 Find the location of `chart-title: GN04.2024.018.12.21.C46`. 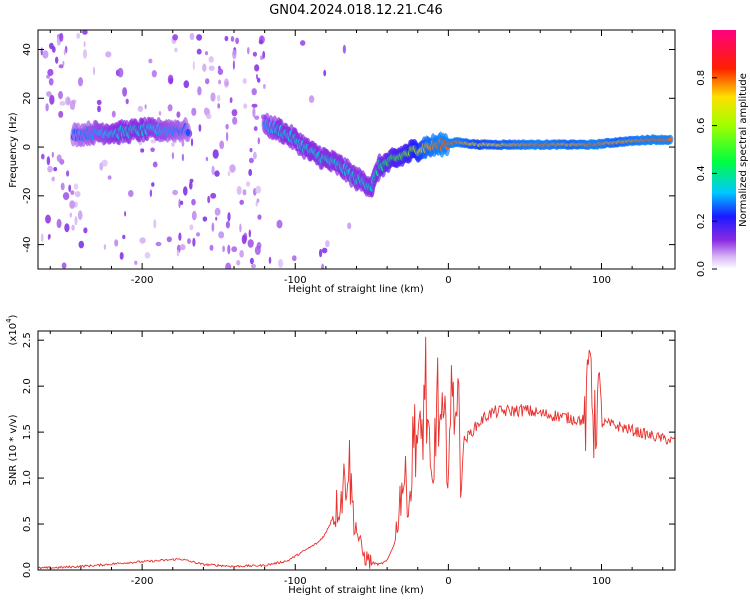

chart-title: GN04.2024.018.12.21.C46 is located at coordinates (356, 10).